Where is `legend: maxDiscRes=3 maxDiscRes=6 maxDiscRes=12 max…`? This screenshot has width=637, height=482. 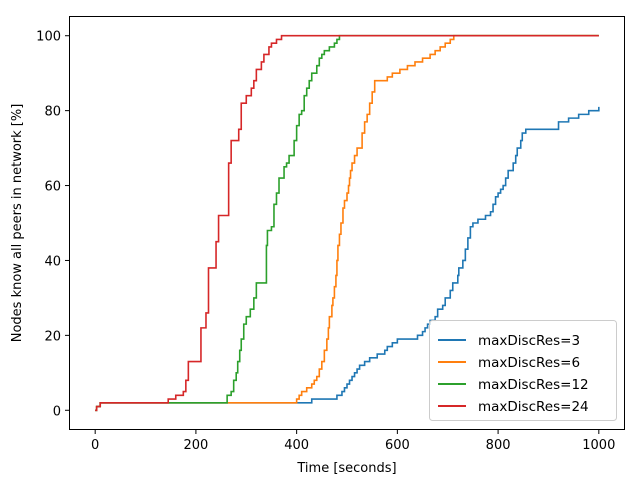
legend: maxDiscRes=3 maxDiscRes=6 maxDiscRes=12 max… is located at coordinates (523, 370).